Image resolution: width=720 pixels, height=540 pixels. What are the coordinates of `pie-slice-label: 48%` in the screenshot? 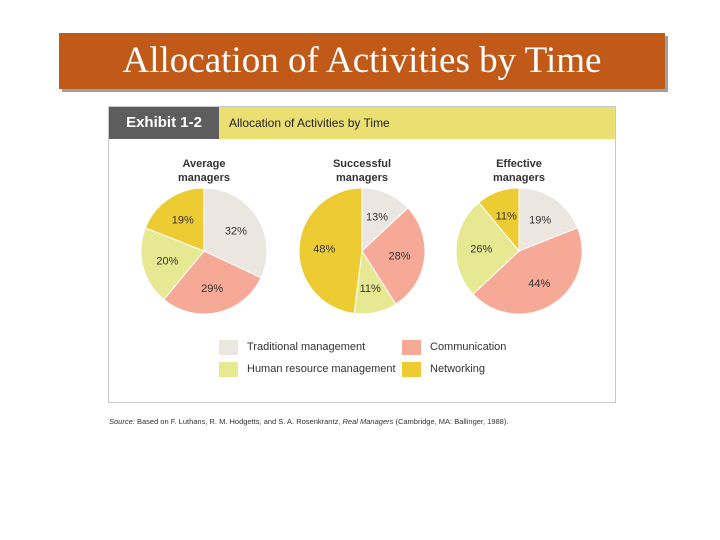 It's located at (324, 250).